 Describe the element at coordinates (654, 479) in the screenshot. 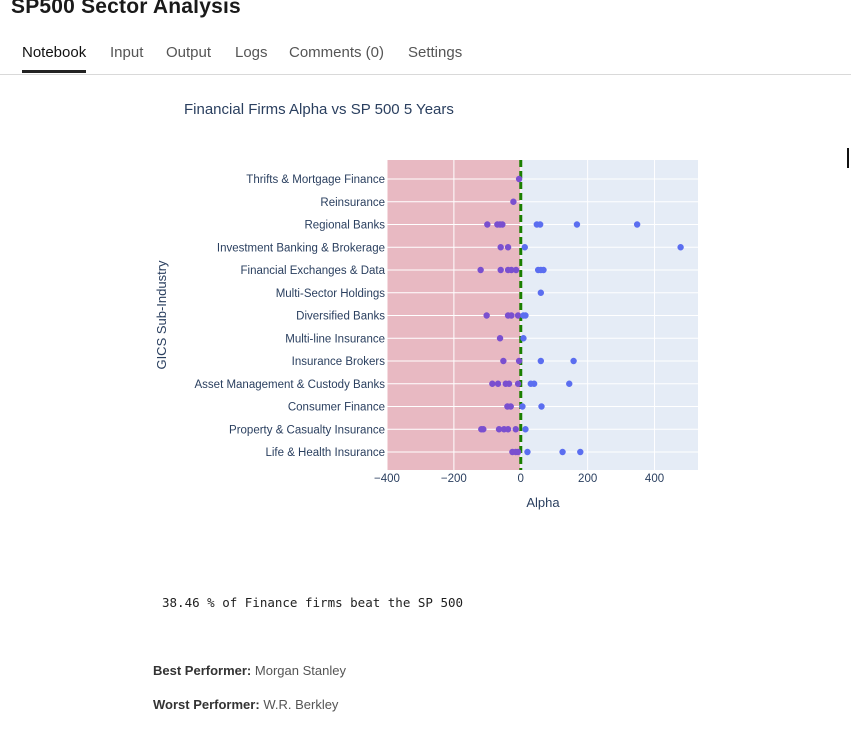

I see `x-tick-label: 400` at that location.